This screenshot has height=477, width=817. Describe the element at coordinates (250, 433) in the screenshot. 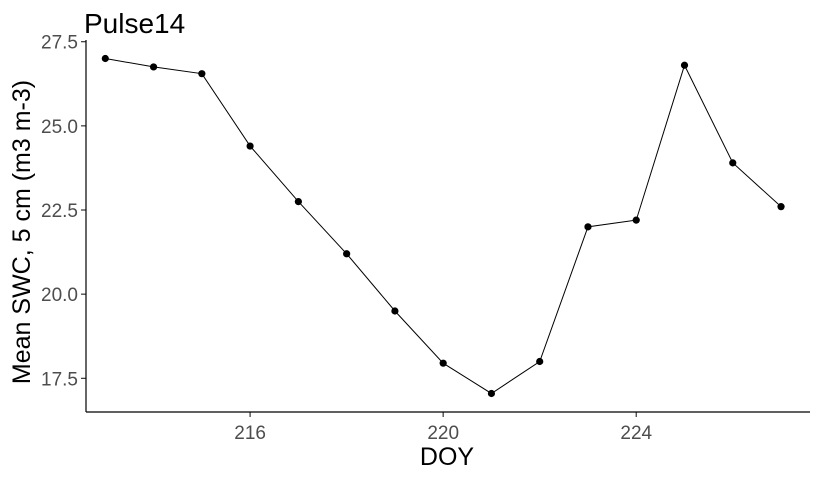

I see `x-tick-label: 216` at that location.